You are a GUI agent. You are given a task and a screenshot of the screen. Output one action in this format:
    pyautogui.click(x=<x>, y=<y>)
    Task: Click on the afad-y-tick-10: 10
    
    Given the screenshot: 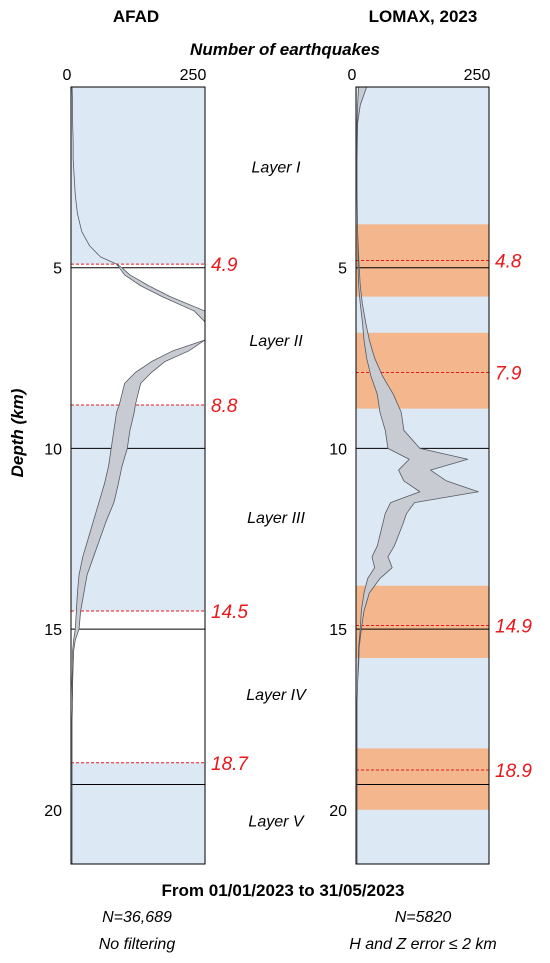 What is the action you would take?
    pyautogui.click(x=53, y=449)
    